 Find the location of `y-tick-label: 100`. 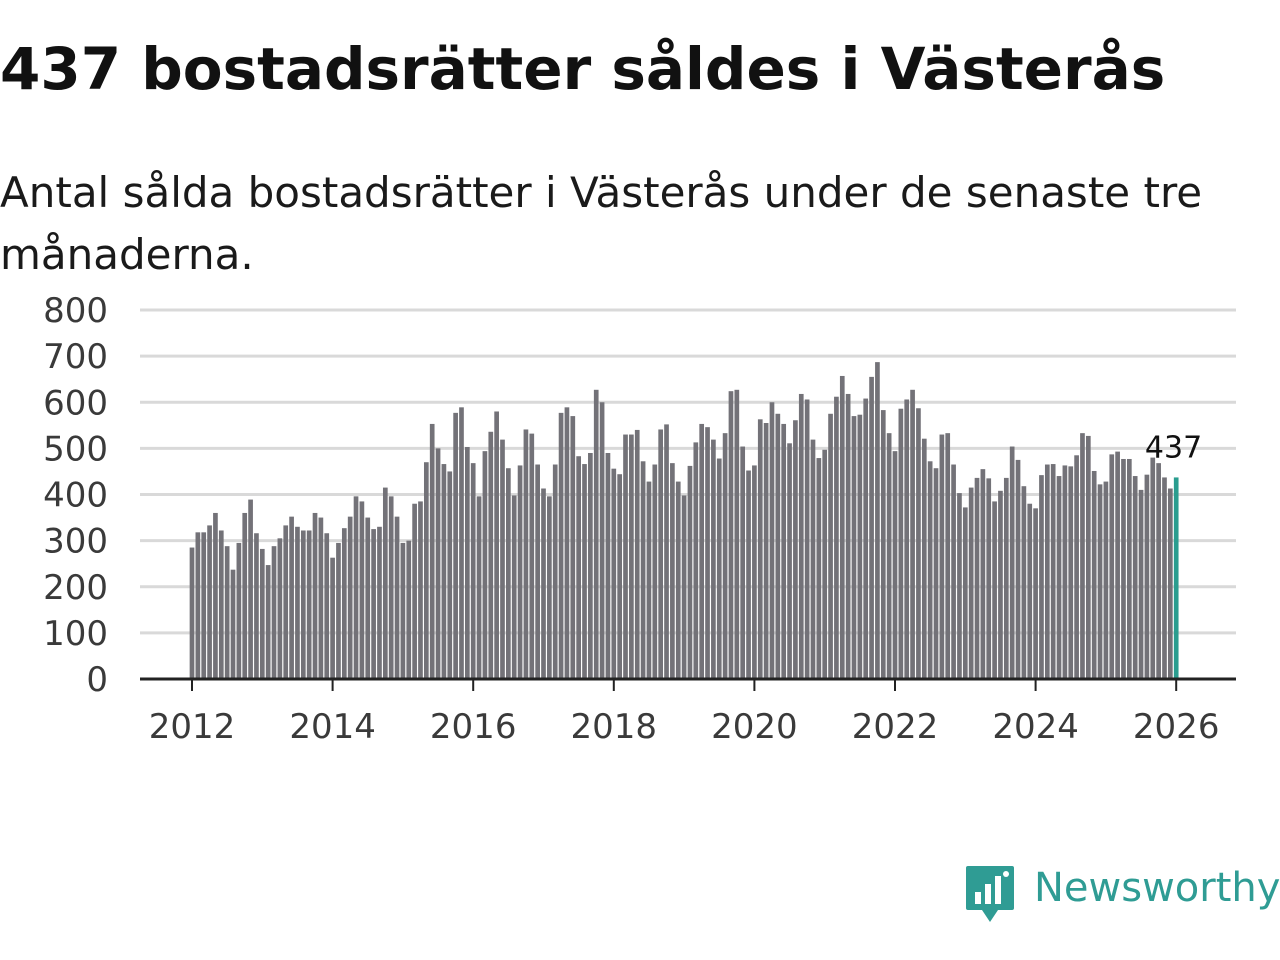

y-tick-label: 100 is located at coordinates (75, 634).